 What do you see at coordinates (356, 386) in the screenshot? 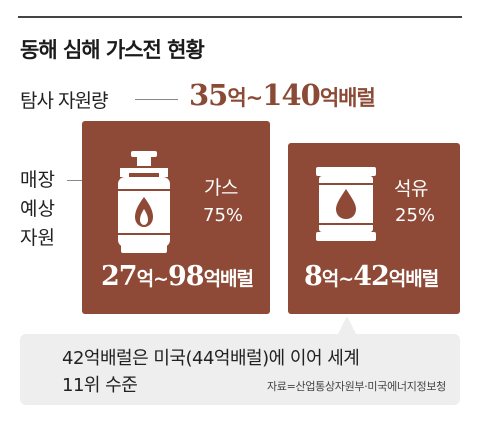
I see `source-credit: 자료=산업통상자원부·미국에너지정보청` at bounding box center [356, 386].